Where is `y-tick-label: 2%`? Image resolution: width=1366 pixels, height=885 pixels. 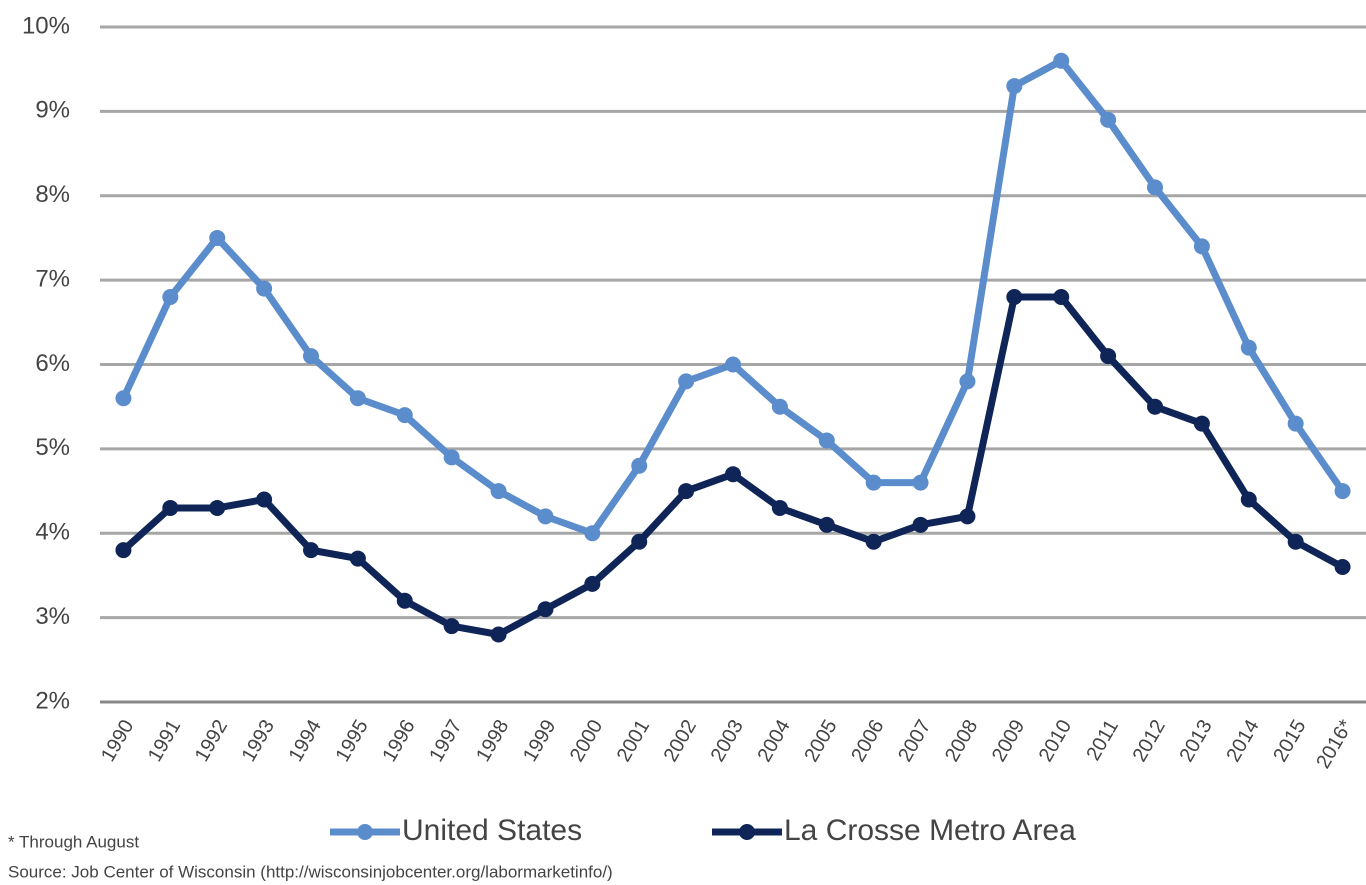
y-tick-label: 2% is located at coordinates (52, 700).